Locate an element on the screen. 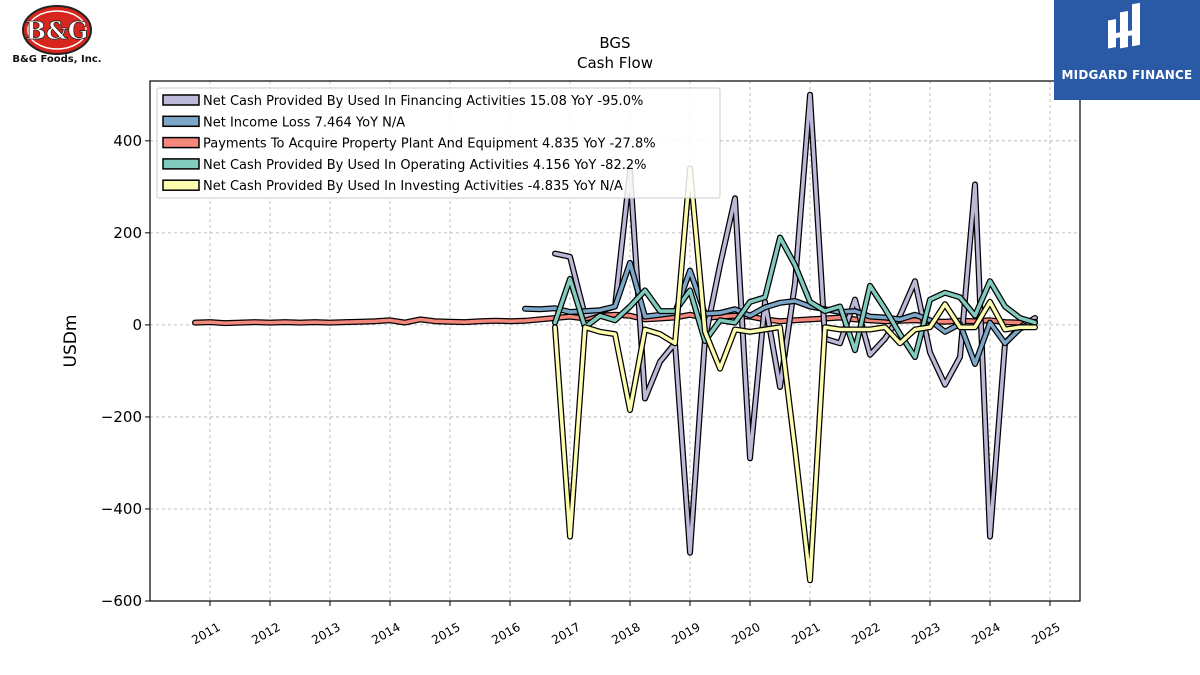  legend-box is located at coordinates (438, 143).